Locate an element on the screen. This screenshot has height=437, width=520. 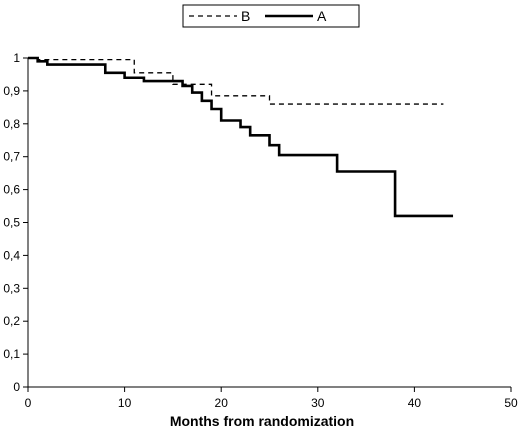
y-tick-label: 0,4 is located at coordinates (11, 255).